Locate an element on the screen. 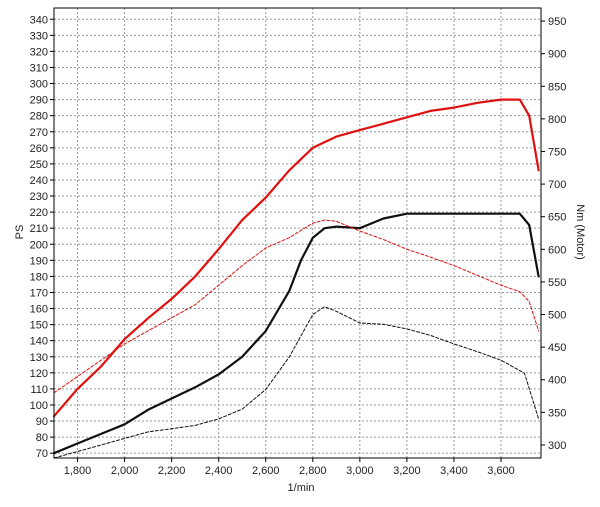 The height and width of the screenshot is (507, 600). y-left-tick-label: 260 is located at coordinates (39, 149).